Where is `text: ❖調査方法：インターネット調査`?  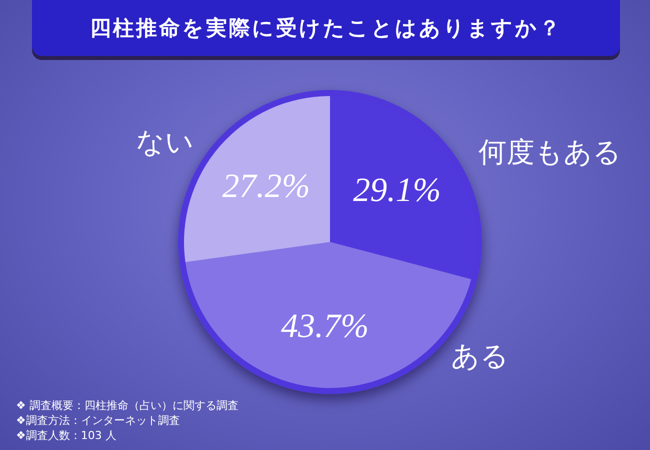
text: ❖調査方法：インターネット調査 is located at coordinates (98, 420).